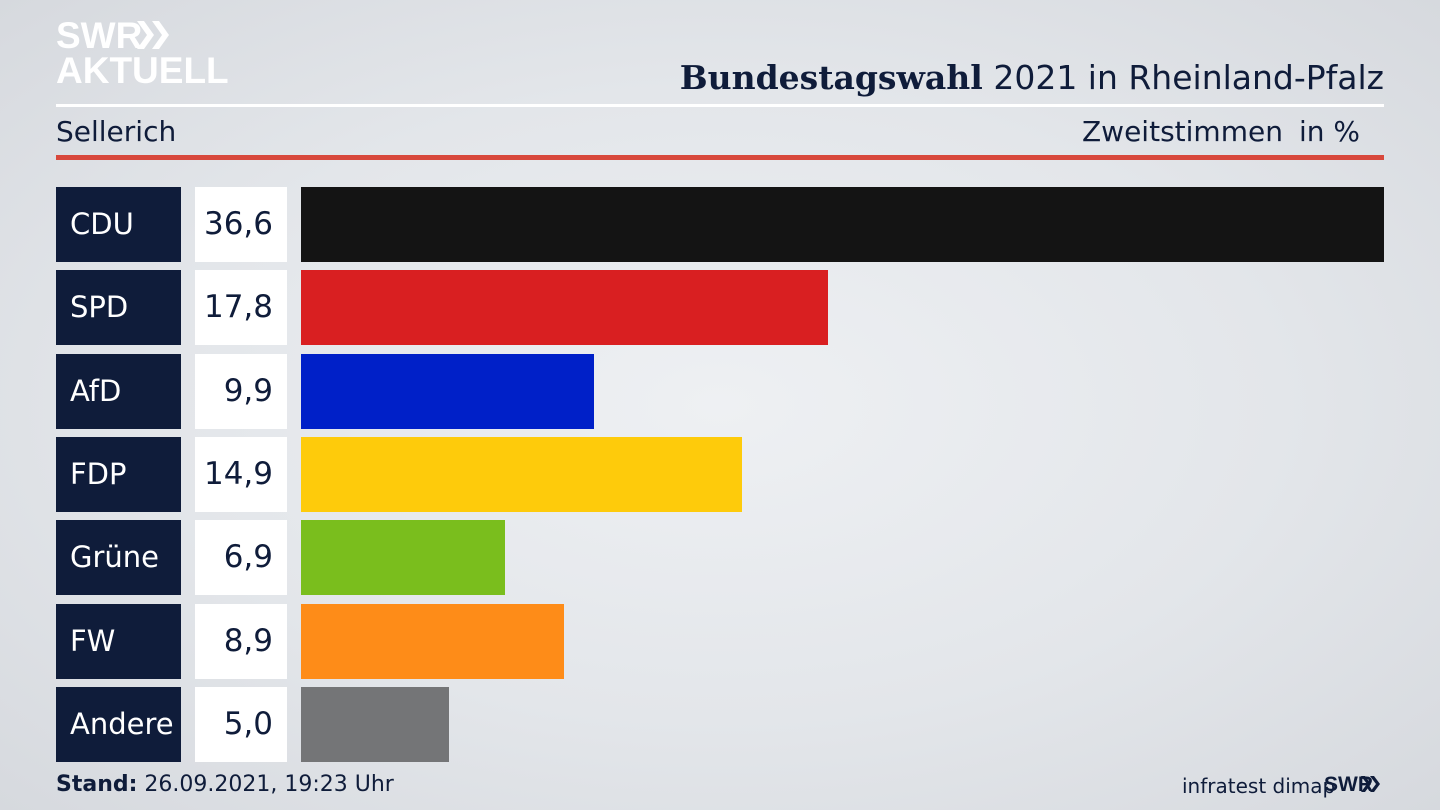  I want to click on chart-title-rest: 2021 in Rheinland-Pfalz, so click(1188, 77).